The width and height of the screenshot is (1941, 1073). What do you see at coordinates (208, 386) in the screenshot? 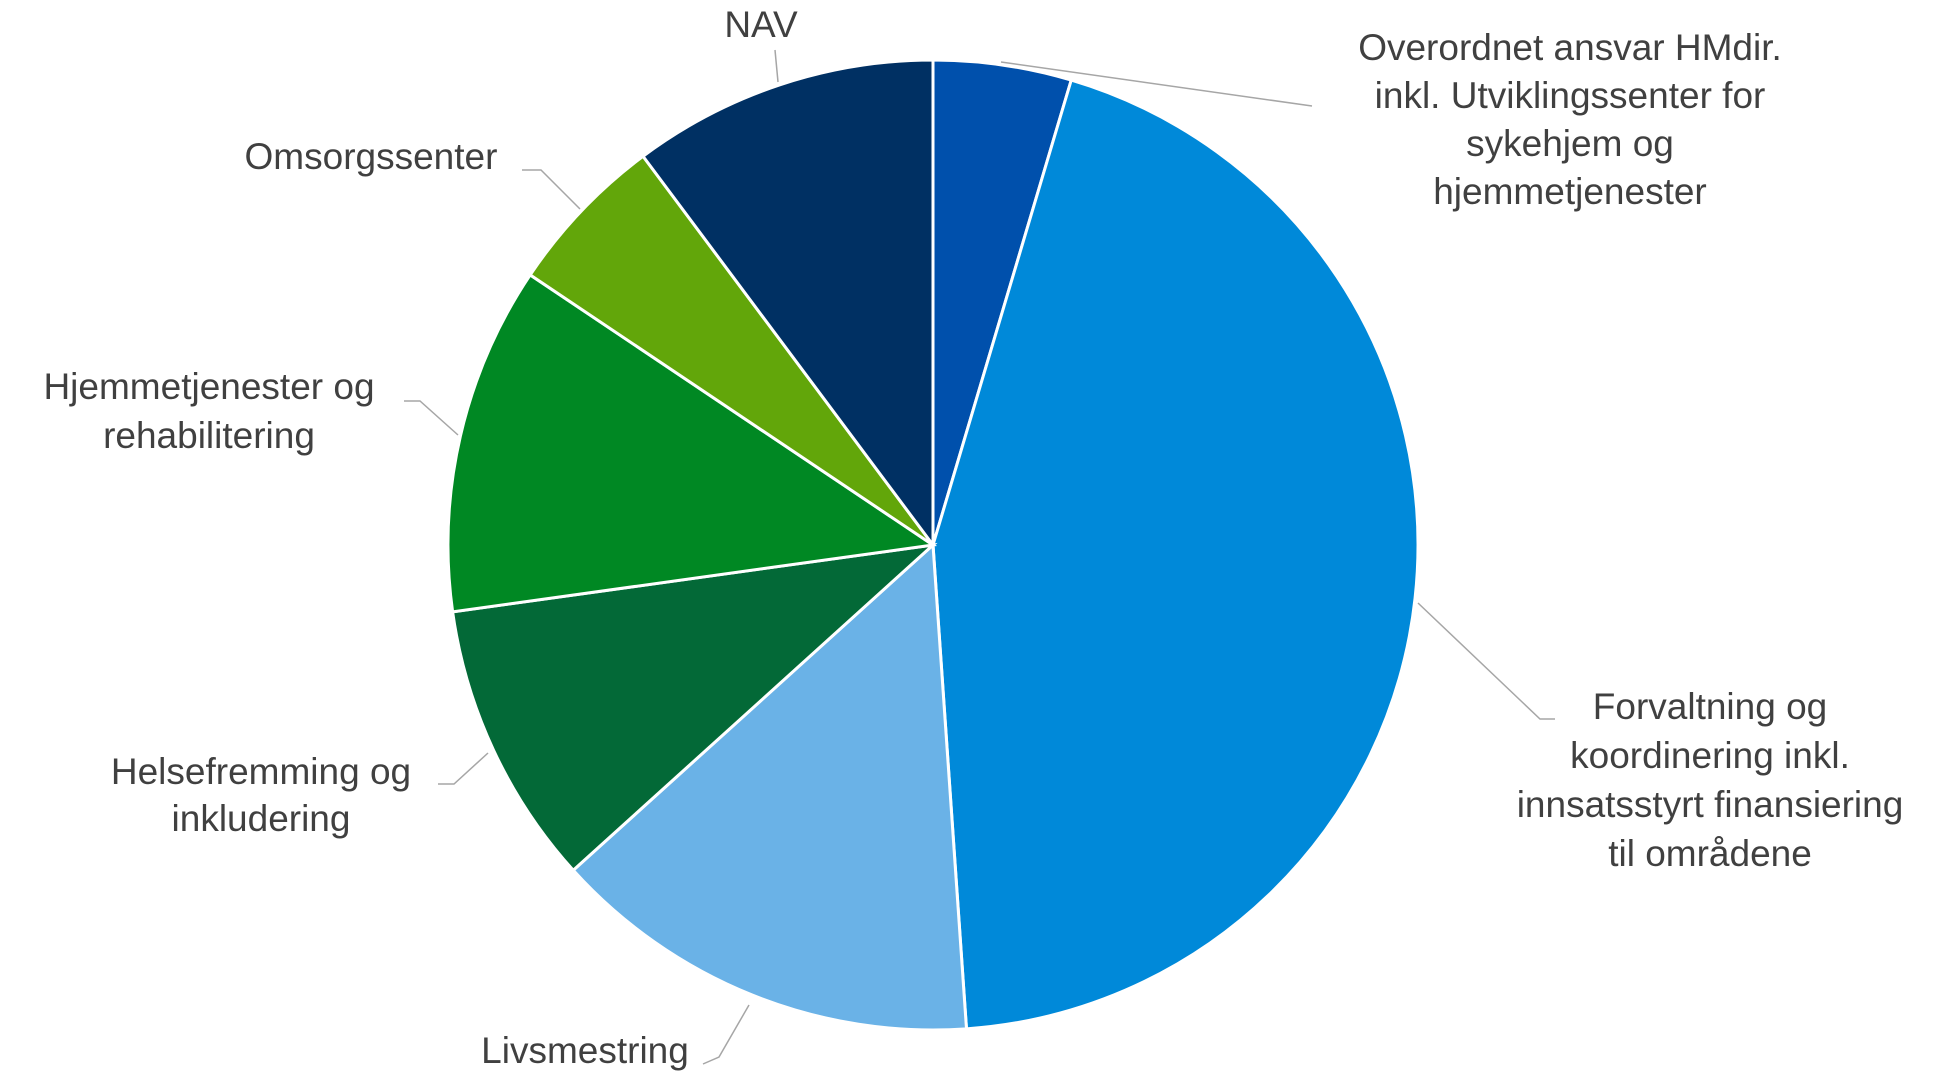
I see `label-line: Hjemmetjenester og` at bounding box center [208, 386].